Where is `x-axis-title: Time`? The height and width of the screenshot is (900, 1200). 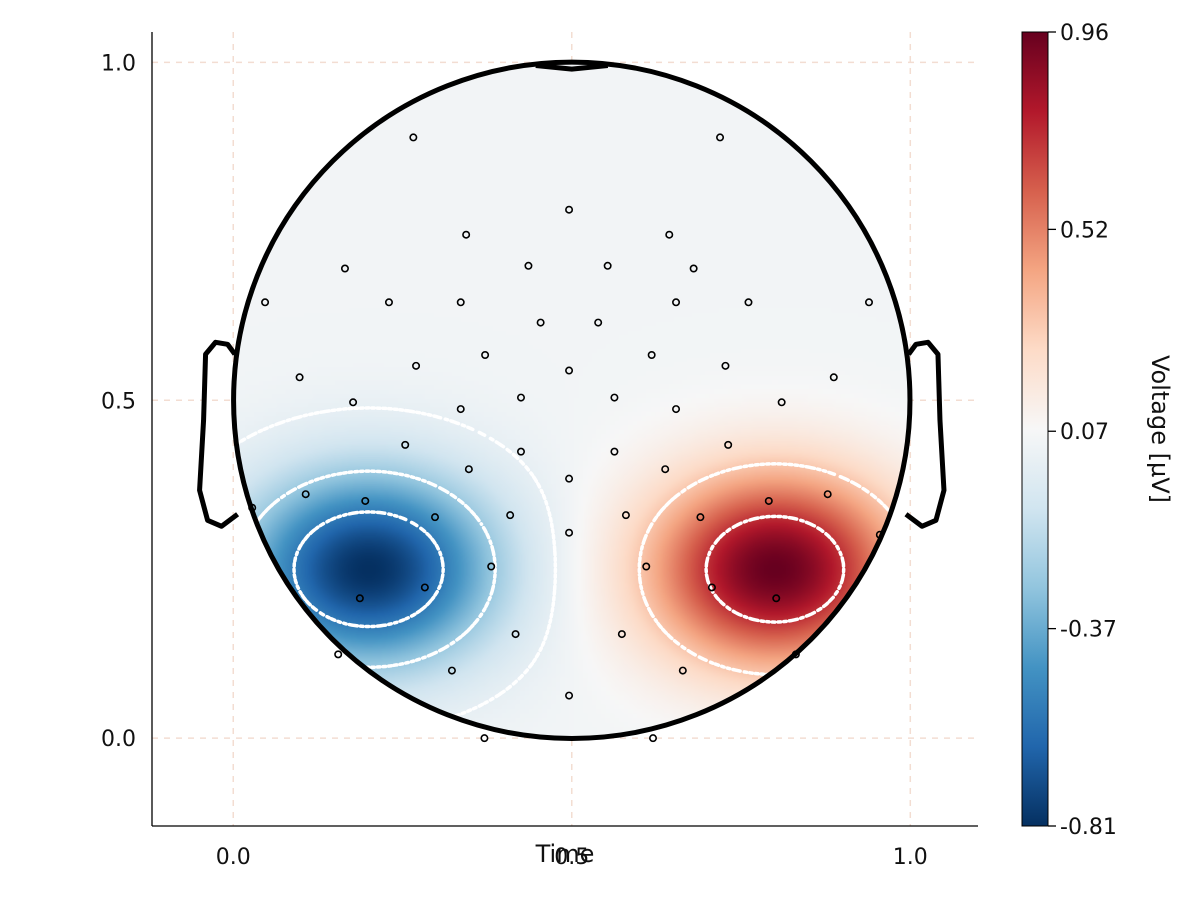 x-axis-title: Time is located at coordinates (565, 854).